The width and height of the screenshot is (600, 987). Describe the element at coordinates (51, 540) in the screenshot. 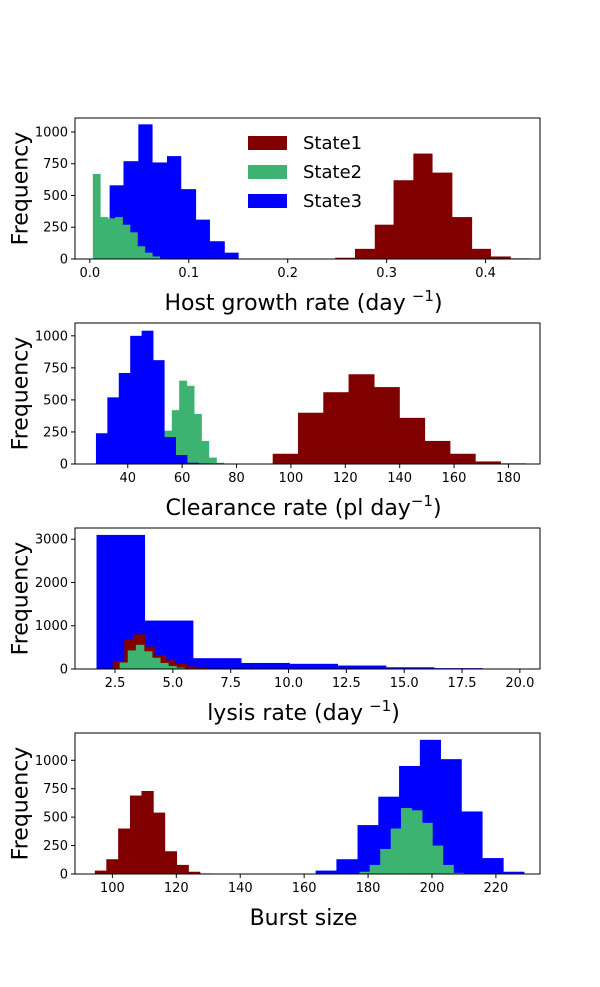

I see `y-tick-label: 3000` at that location.